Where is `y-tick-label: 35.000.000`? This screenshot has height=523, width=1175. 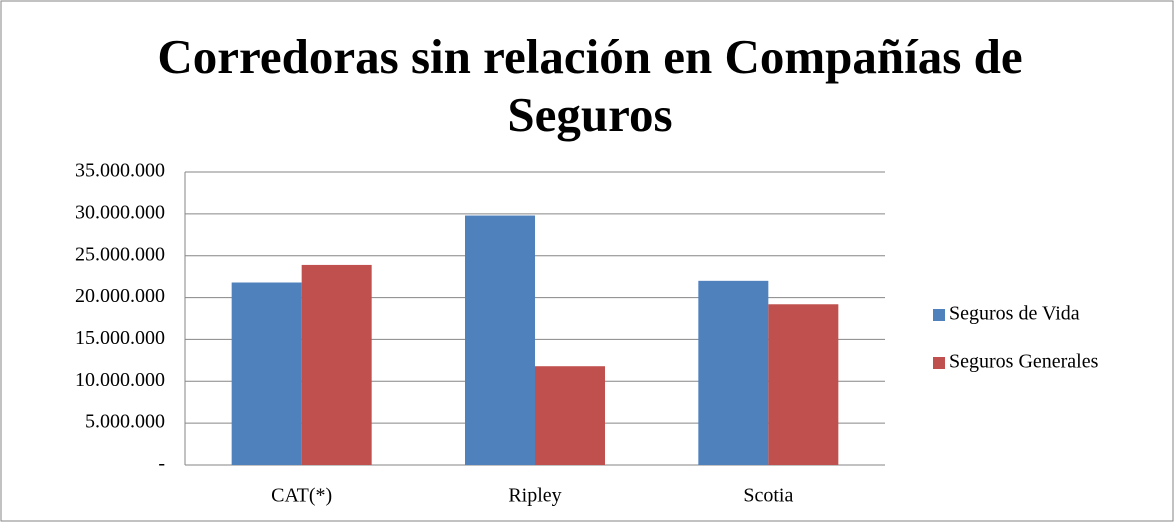 y-tick-label: 35.000.000 is located at coordinates (120, 171).